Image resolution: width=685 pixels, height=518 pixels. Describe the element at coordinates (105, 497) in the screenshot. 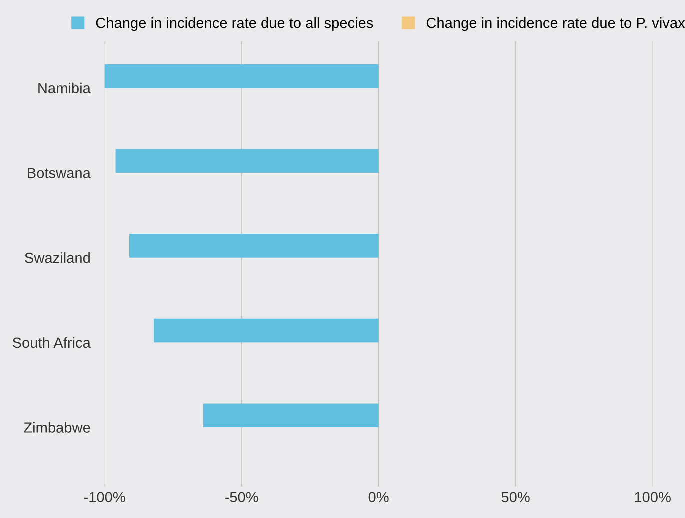

I see `x-tick-label: -100%` at that location.